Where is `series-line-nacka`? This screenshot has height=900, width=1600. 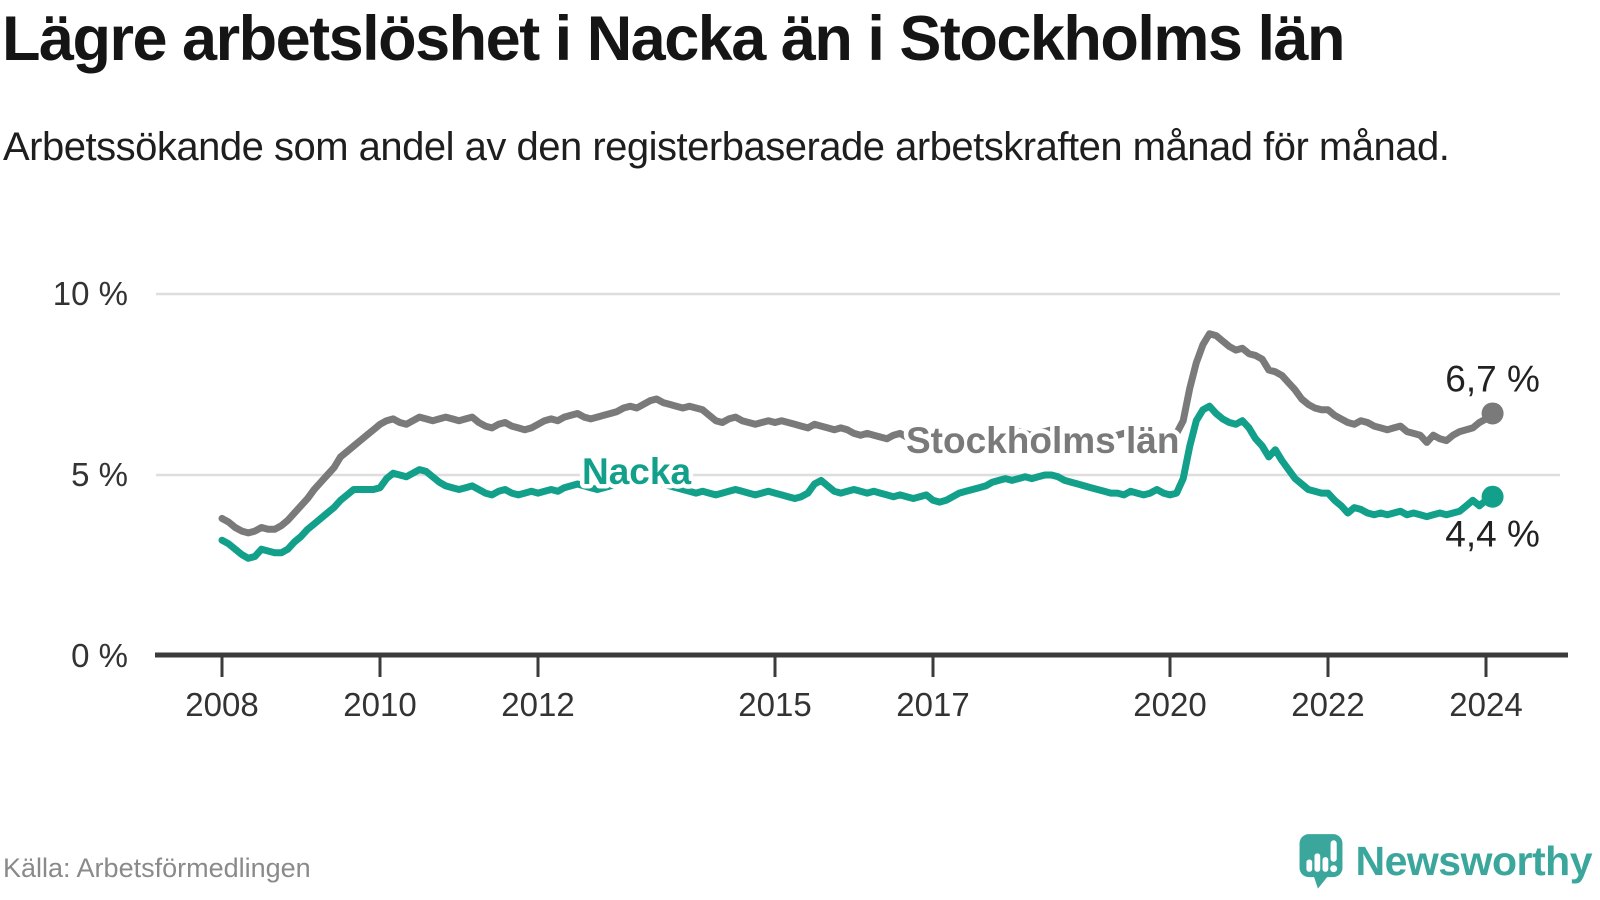 series-line-nacka is located at coordinates (857, 482).